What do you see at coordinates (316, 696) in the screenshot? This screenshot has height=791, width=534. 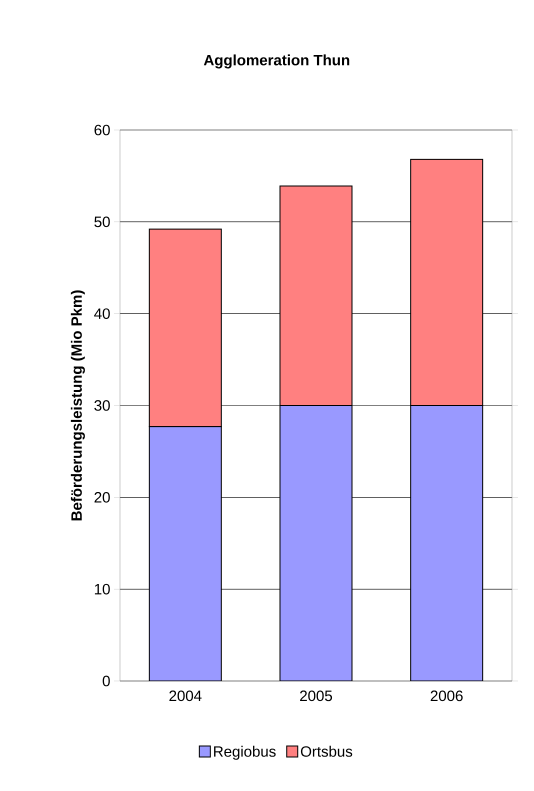 I see `x-tick-label: 2005` at bounding box center [316, 696].